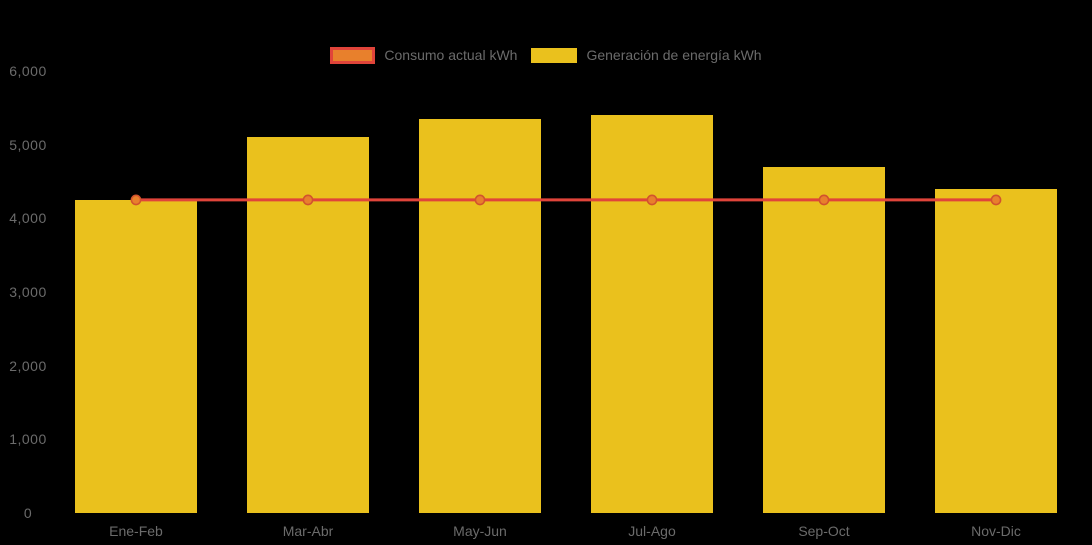 The width and height of the screenshot is (1092, 545). What do you see at coordinates (28, 513) in the screenshot?
I see `y-tick-label-0: 0` at bounding box center [28, 513].